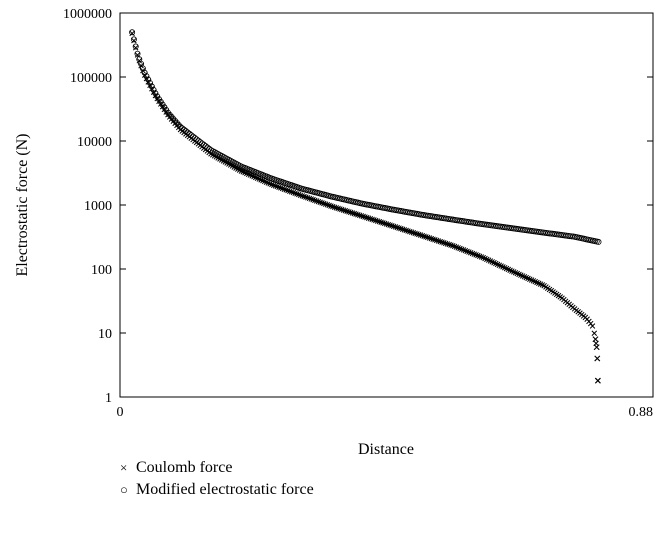 The width and height of the screenshot is (665, 537). What do you see at coordinates (94, 142) in the screenshot?
I see `y-tick-label: 10000` at bounding box center [94, 142].